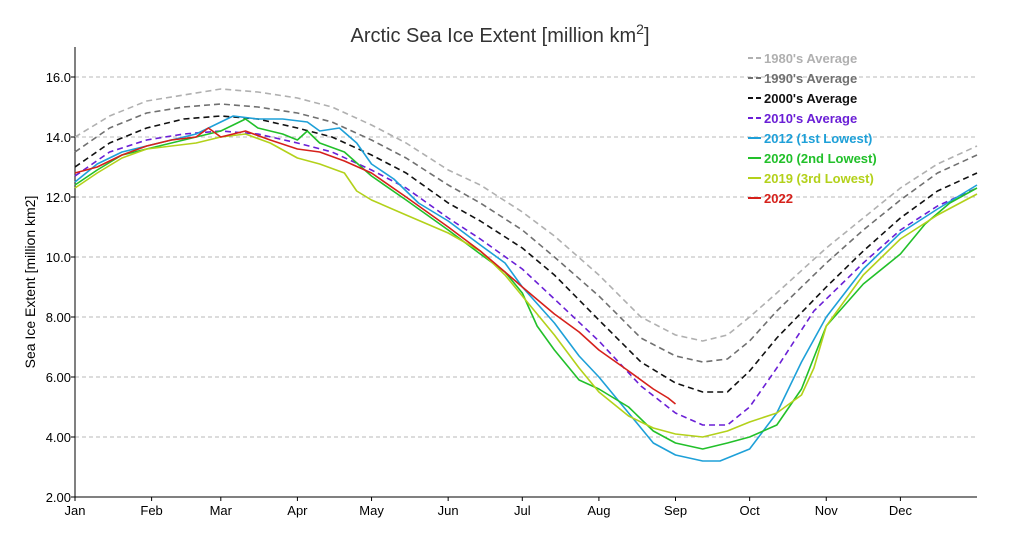 This screenshot has width=1024, height=535. I want to click on legend-label: 2019 (3rd Lowest), so click(819, 178).